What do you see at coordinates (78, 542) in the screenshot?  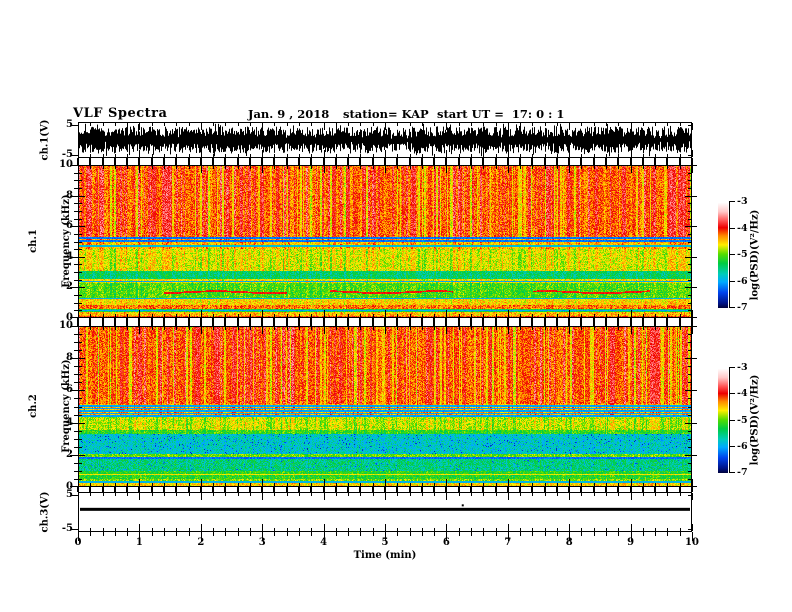 I see `x-tick-label: 0` at bounding box center [78, 542].